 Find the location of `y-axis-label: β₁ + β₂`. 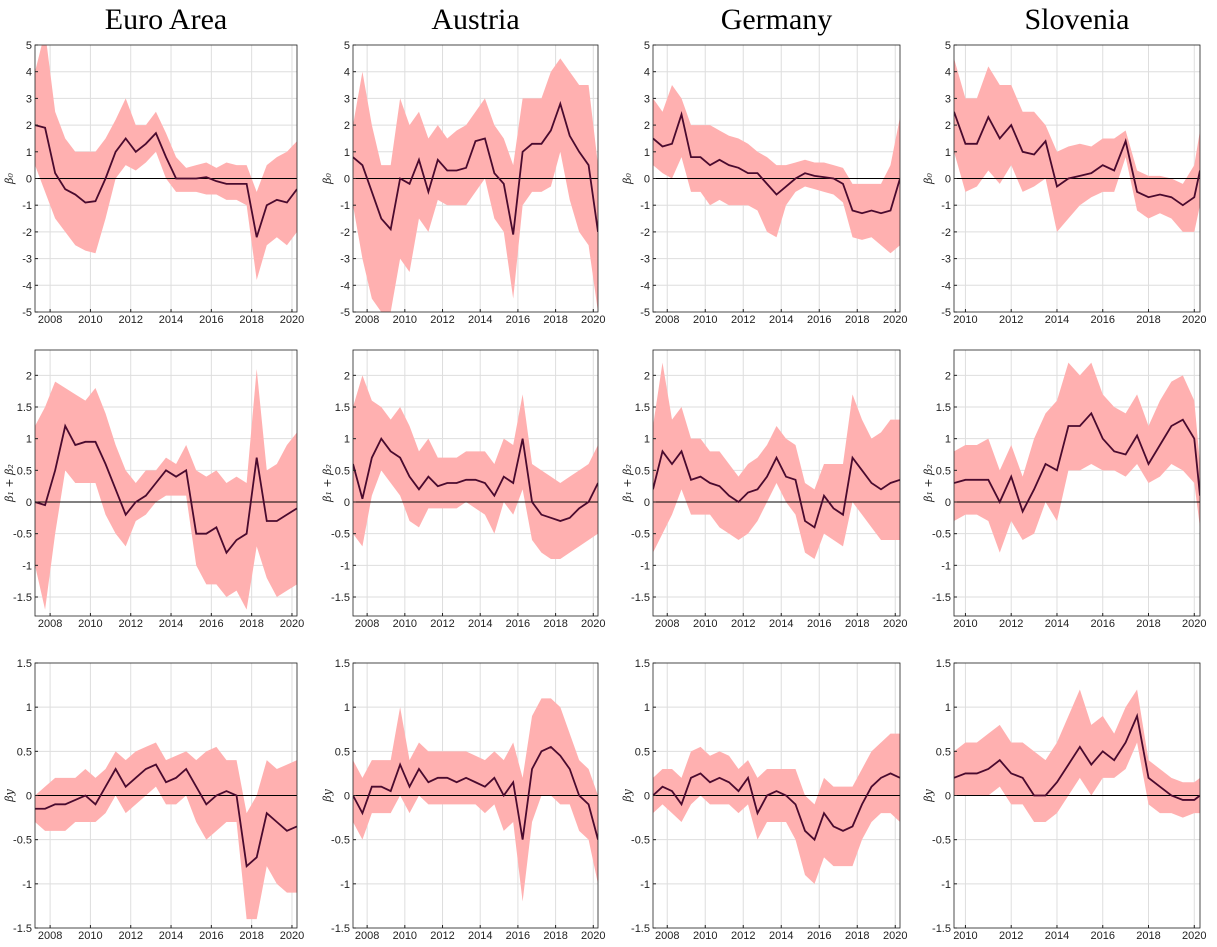

y-axis-label: β₁ + β₂ is located at coordinates (627, 483).